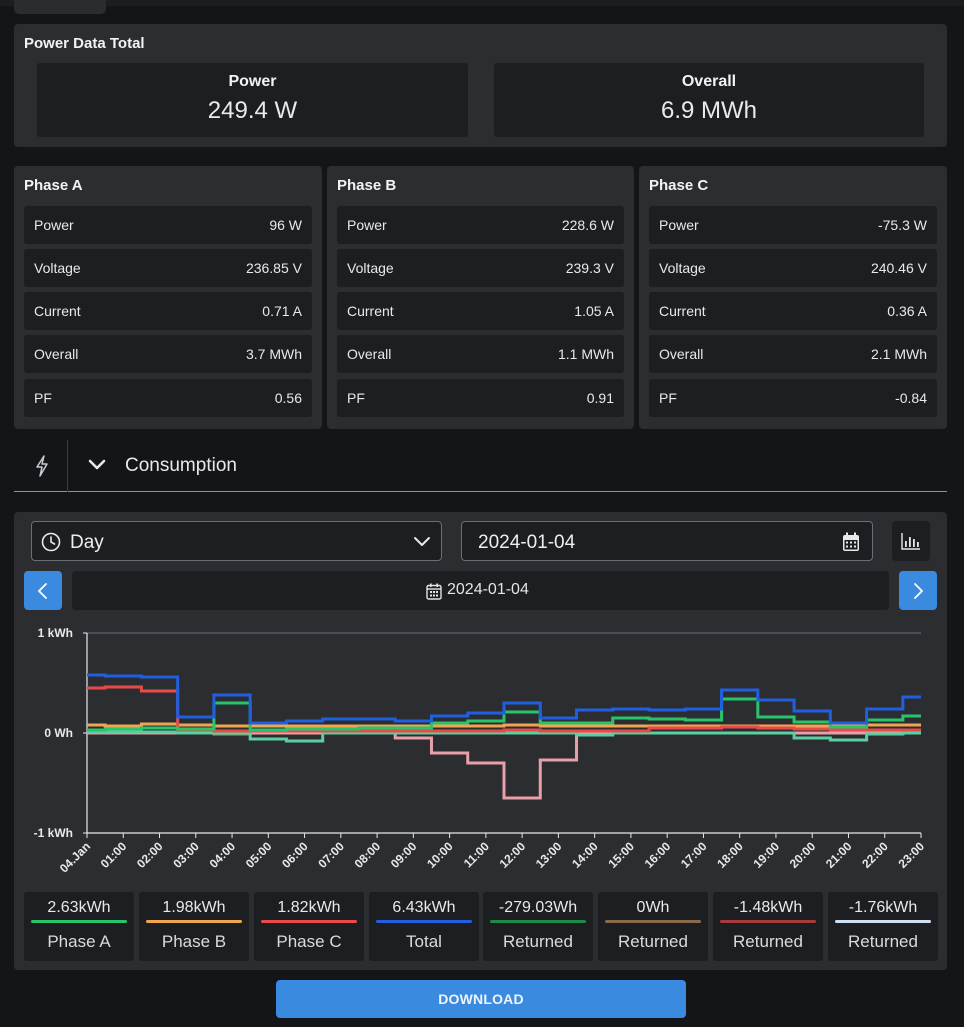 The height and width of the screenshot is (1027, 964). What do you see at coordinates (236, 541) in the screenshot?
I see `period-select: Day` at bounding box center [236, 541].